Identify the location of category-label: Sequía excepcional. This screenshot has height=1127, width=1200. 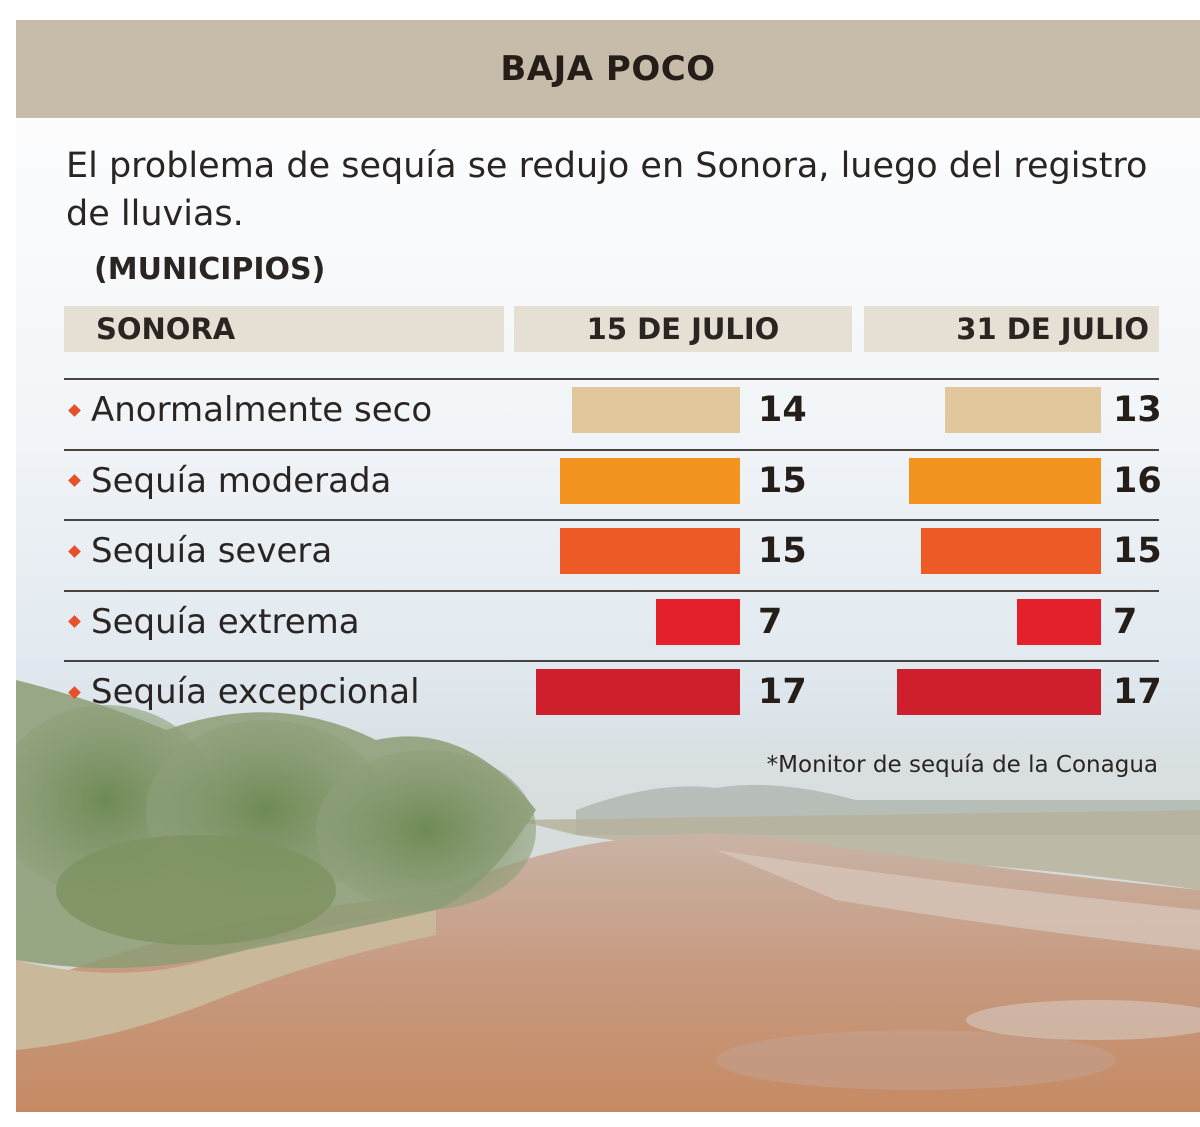
(243, 692).